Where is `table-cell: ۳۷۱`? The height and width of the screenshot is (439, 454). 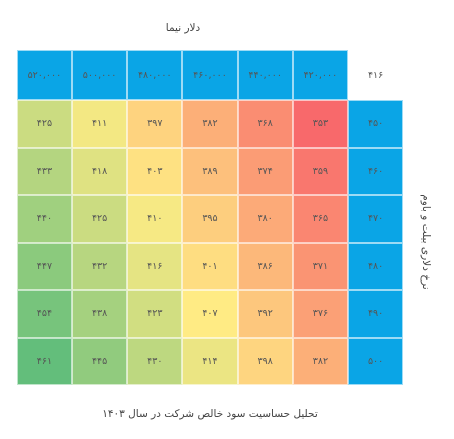
table-cell: ۳۷۱ is located at coordinates (320, 266).